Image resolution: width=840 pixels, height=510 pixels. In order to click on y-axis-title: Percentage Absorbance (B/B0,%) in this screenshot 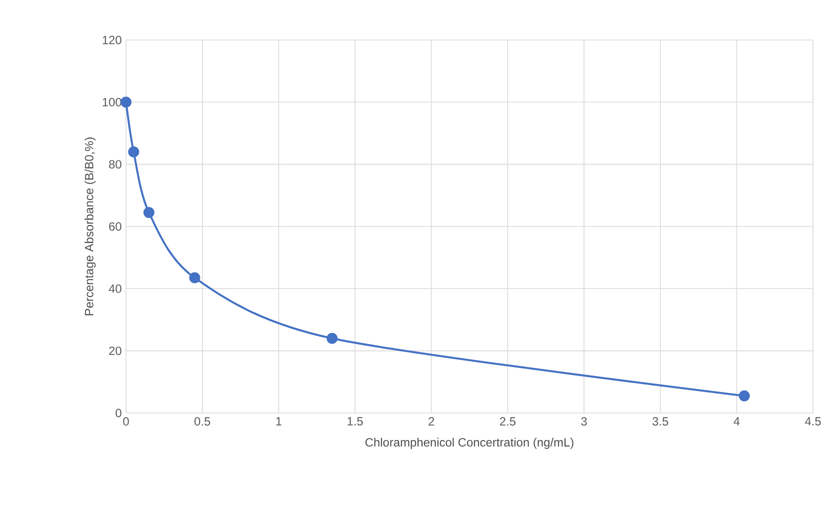, I will do `click(90, 227)`.